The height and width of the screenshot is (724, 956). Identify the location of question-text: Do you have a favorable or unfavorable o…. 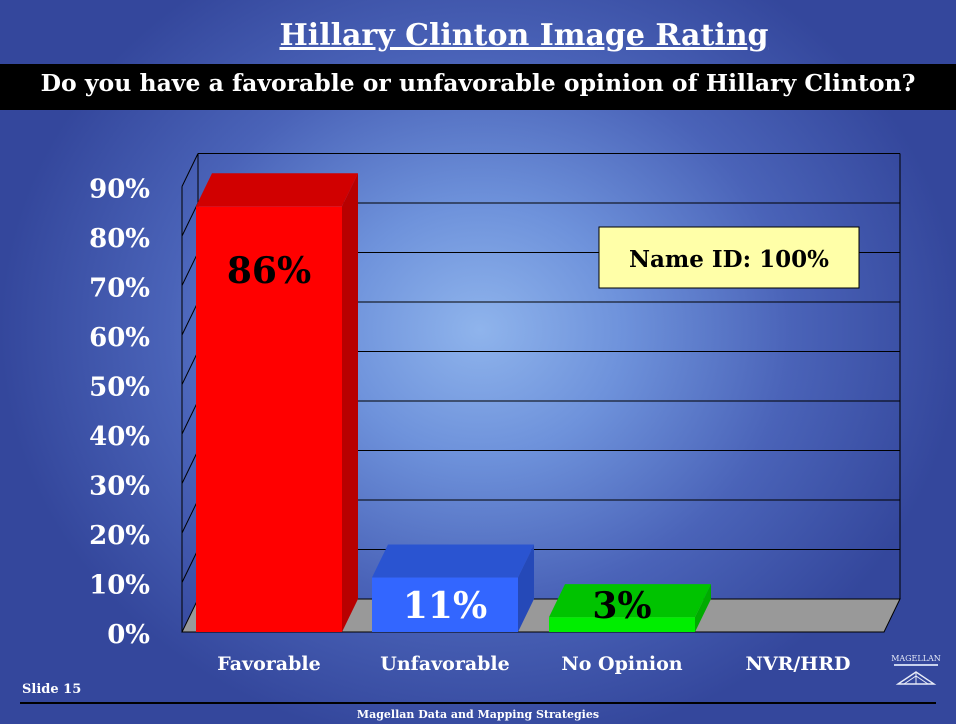
(478, 83).